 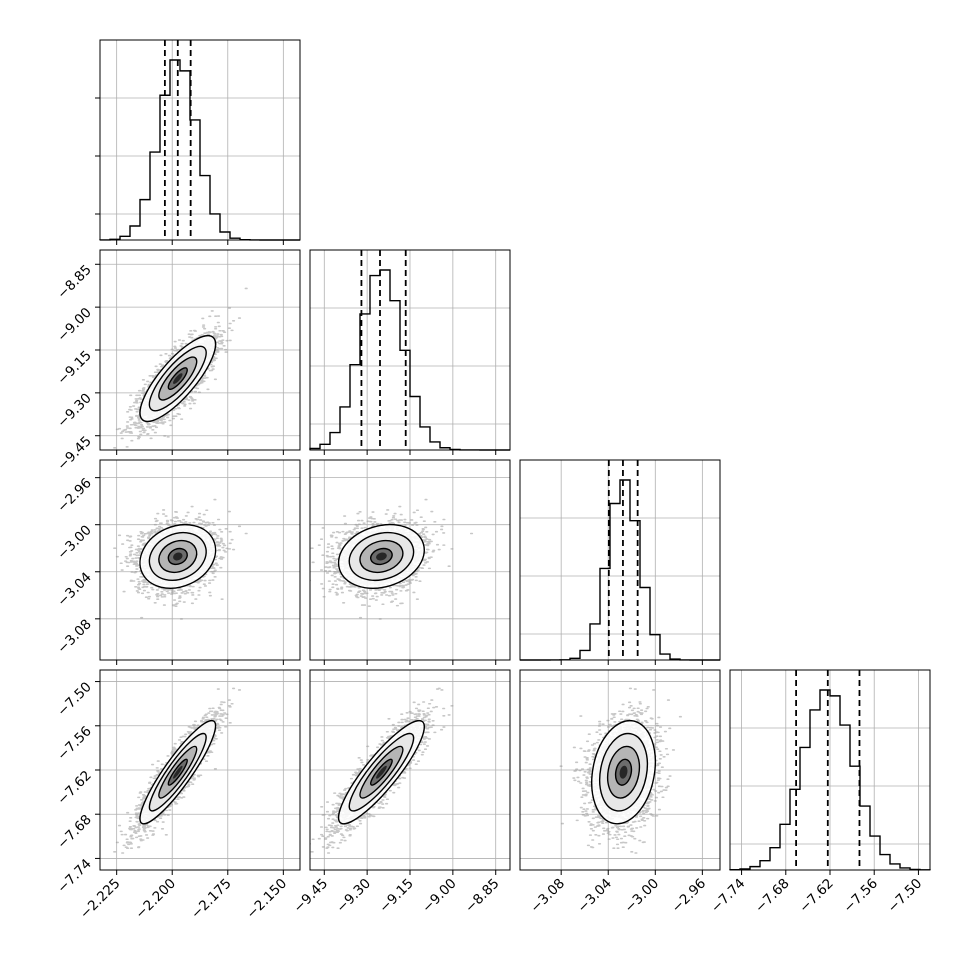 What do you see at coordinates (816, 896) in the screenshot?
I see `x-tick-label: −7.62` at bounding box center [816, 896].